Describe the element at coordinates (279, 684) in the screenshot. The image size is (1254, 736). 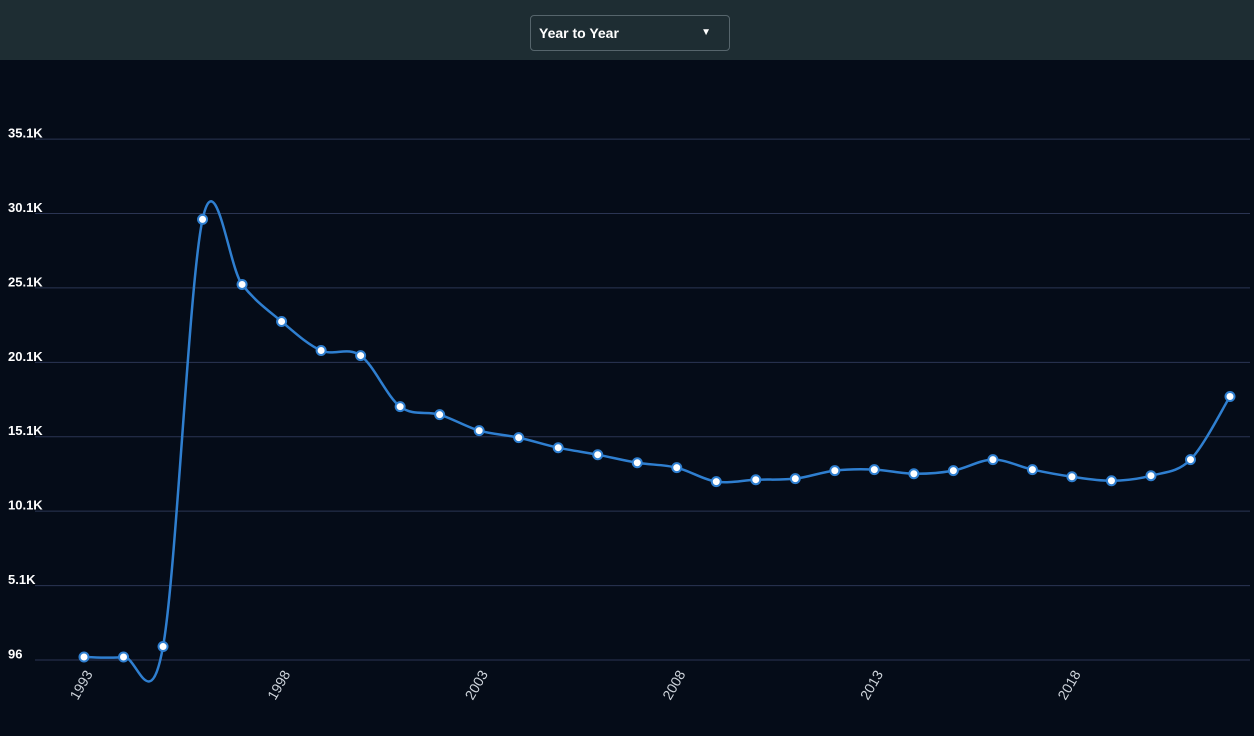
I see `x-tick-label: 1998` at that location.